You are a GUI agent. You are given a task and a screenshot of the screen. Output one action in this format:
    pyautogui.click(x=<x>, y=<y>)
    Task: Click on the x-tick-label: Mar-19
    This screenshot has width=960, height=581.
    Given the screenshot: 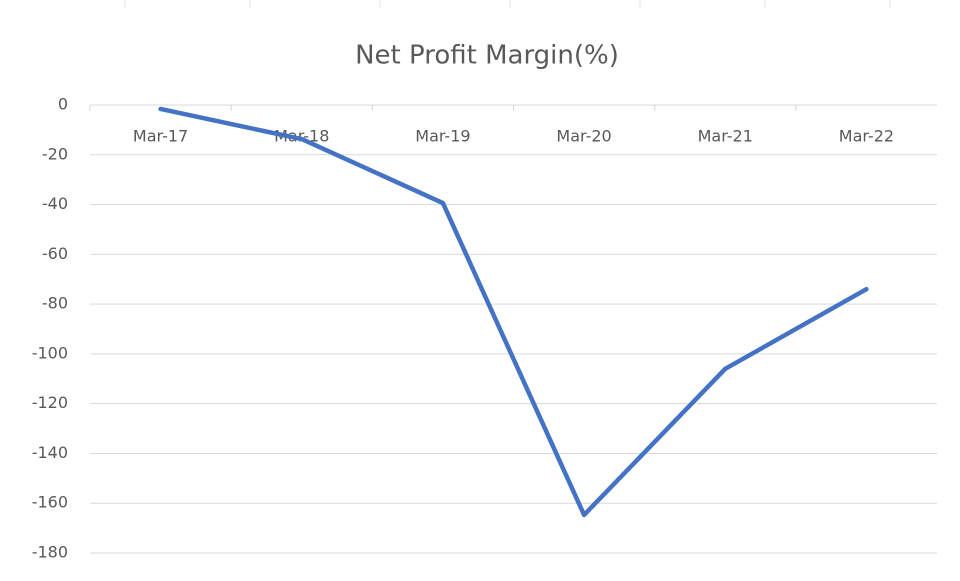 What is the action you would take?
    pyautogui.click(x=442, y=136)
    